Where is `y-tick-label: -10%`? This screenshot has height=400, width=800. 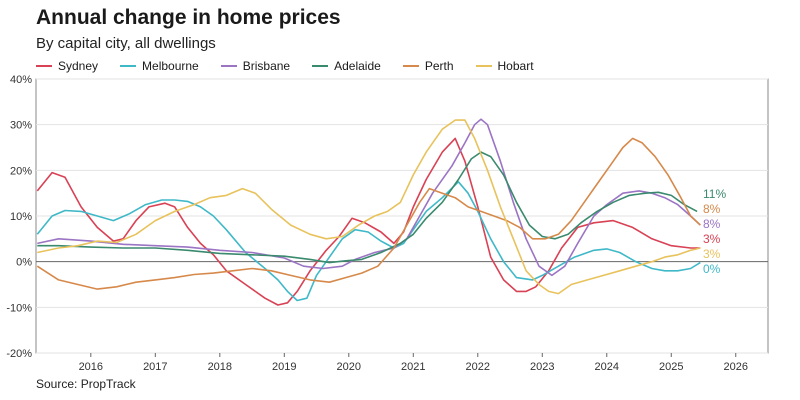
y-tick-label: -10% is located at coordinates (19, 308).